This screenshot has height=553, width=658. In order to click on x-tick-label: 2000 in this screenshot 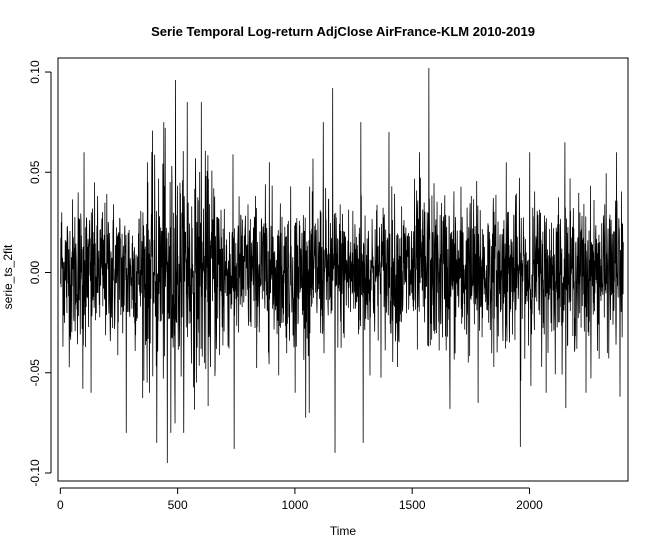, I will do `click(529, 505)`.